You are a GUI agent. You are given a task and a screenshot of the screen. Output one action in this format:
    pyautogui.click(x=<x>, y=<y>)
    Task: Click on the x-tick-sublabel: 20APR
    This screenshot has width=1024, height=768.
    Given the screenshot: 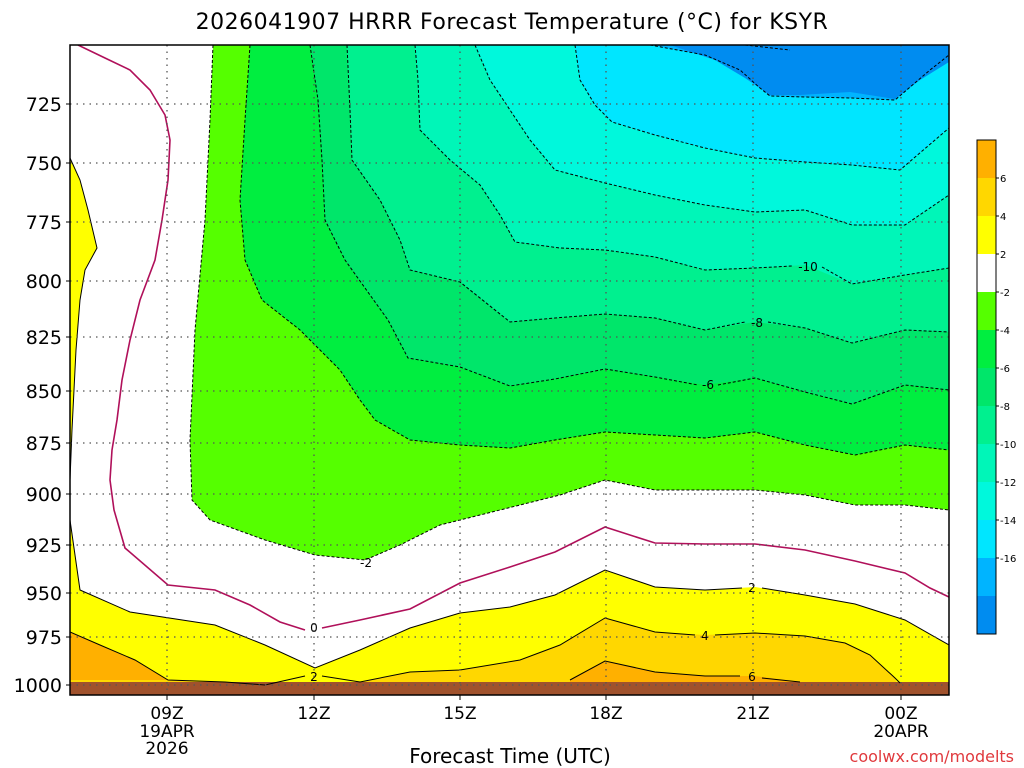 What is the action you would take?
    pyautogui.click(x=901, y=732)
    